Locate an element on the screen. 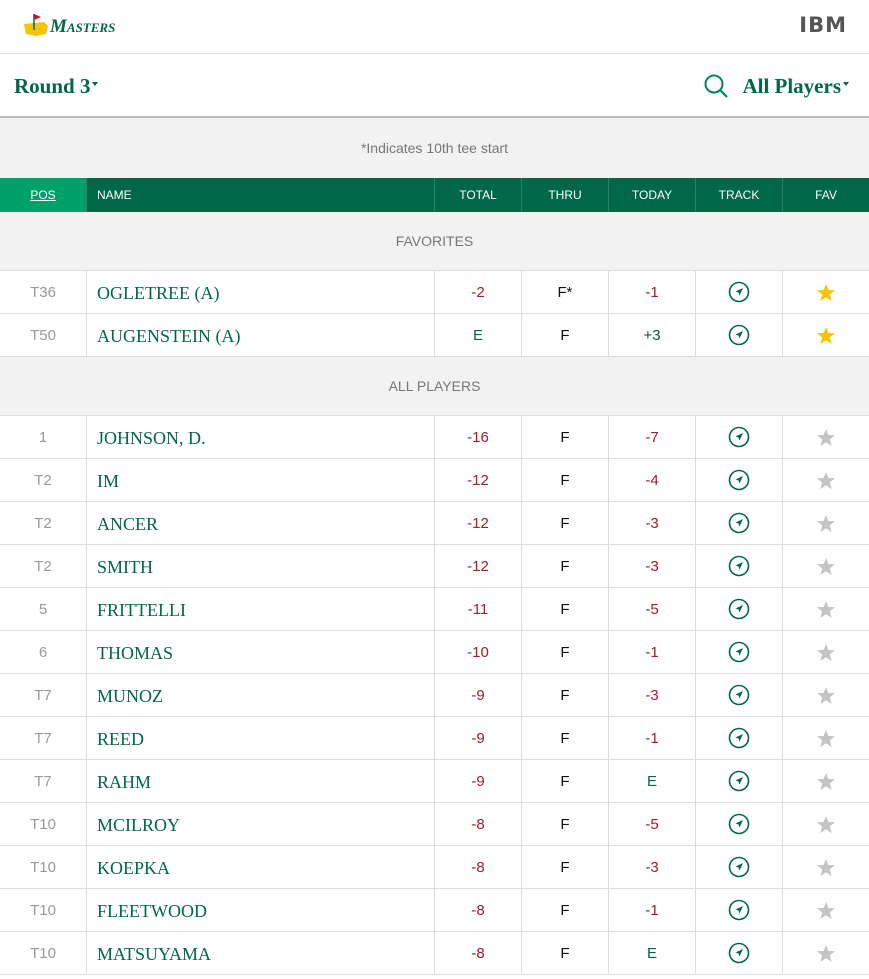 Image resolution: width=869 pixels, height=979 pixels. cell-name: MCILROY is located at coordinates (260, 824).